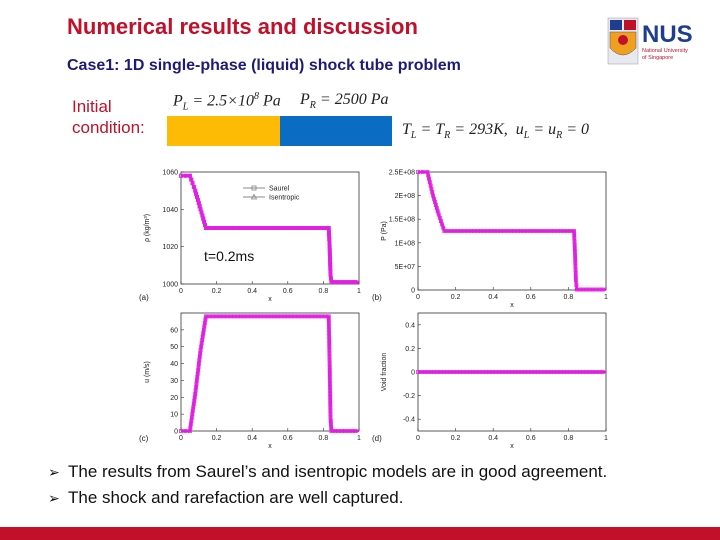 Image resolution: width=720 pixels, height=540 pixels. What do you see at coordinates (174, 364) in the screenshot?
I see `y-tick-label: 40` at bounding box center [174, 364].